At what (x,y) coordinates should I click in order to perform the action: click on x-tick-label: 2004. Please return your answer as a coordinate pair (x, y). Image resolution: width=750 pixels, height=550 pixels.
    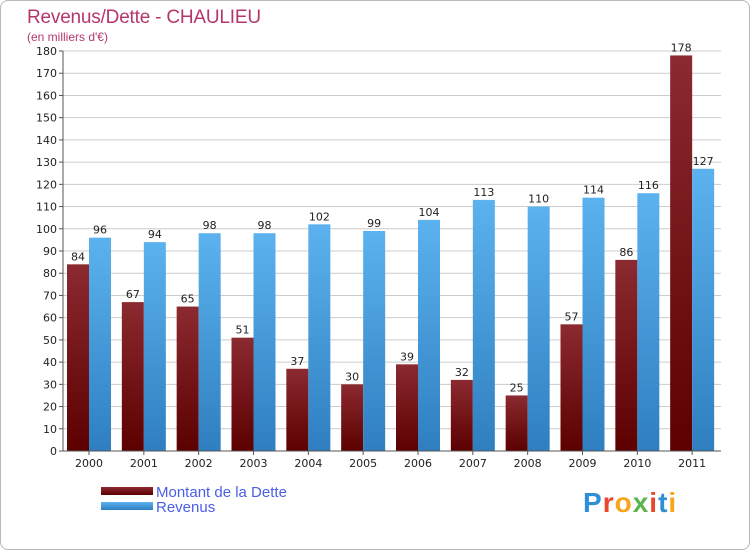
    Looking at the image, I should click on (308, 463).